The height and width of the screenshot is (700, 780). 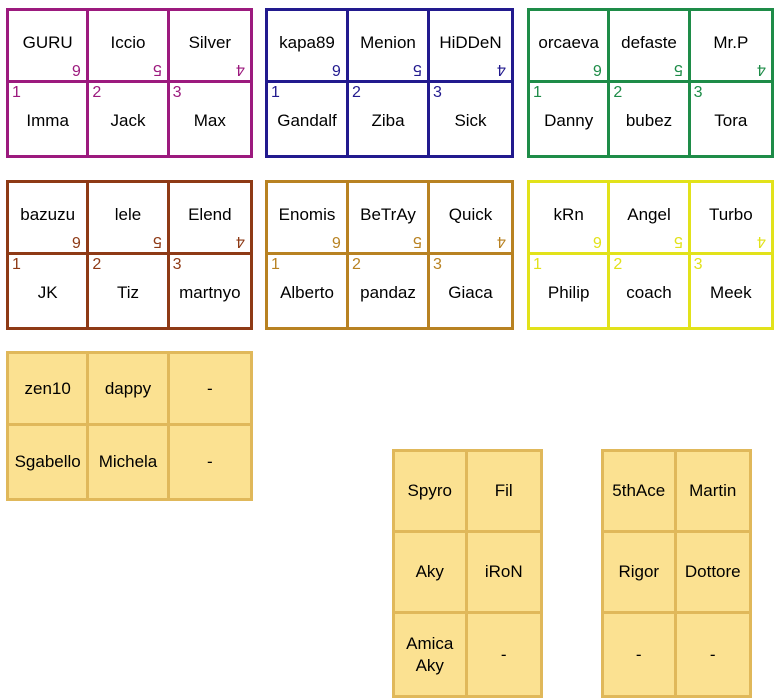 What do you see at coordinates (49, 462) in the screenshot?
I see `reserve-cell: Sgabello` at bounding box center [49, 462].